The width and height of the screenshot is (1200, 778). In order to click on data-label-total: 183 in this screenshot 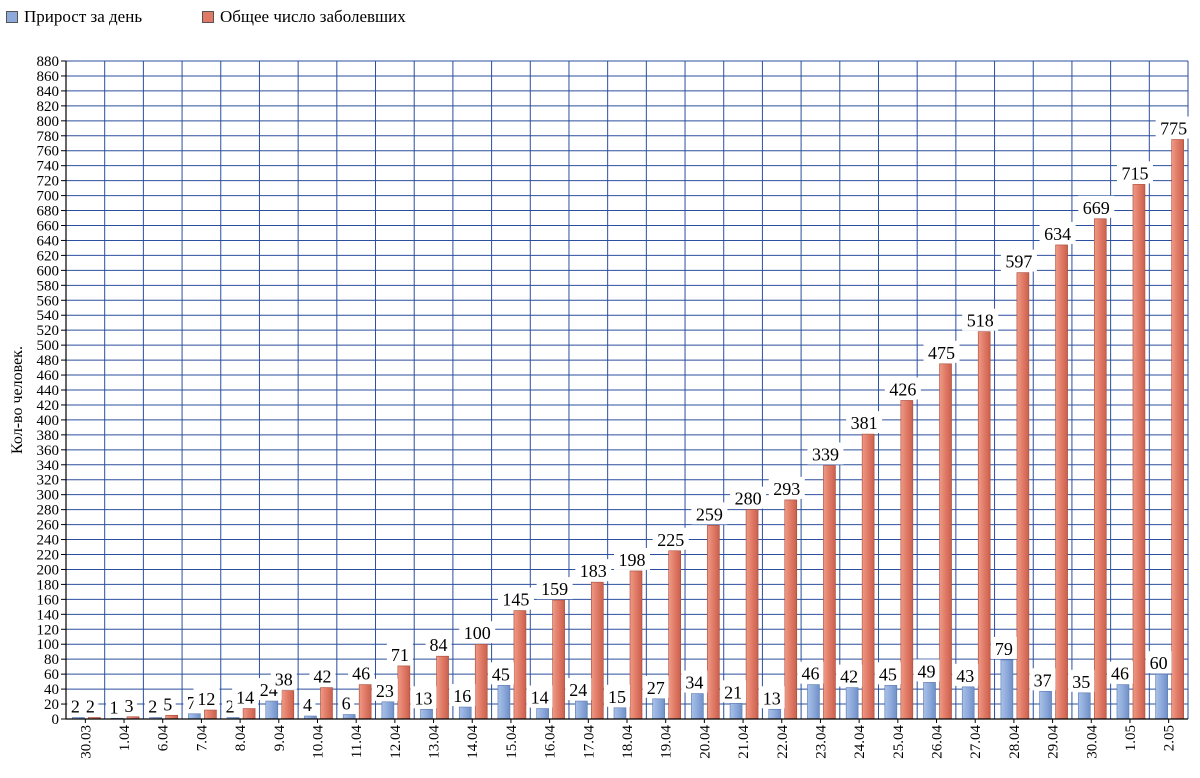, I will do `click(593, 571)`.